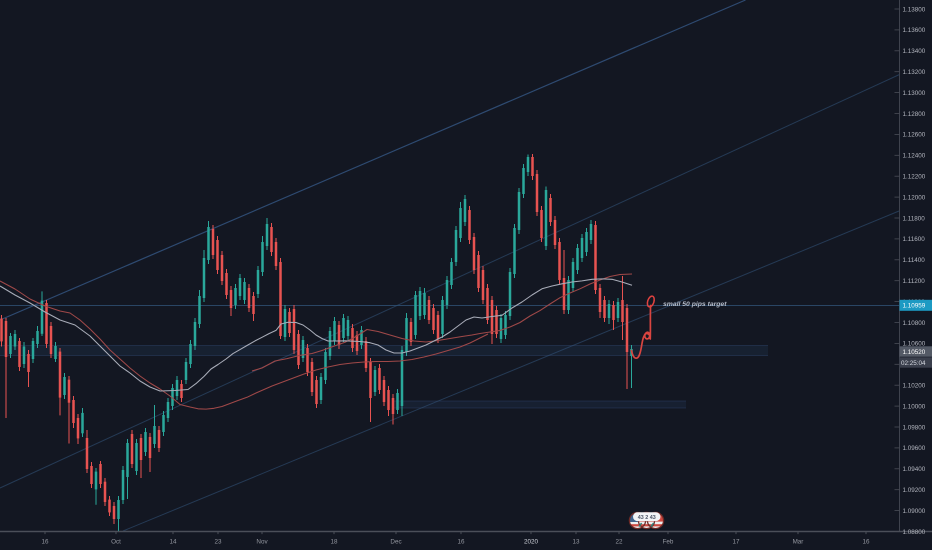 Image resolution: width=932 pixels, height=550 pixels. What do you see at coordinates (914, 30) in the screenshot?
I see `svg-text: 1.13600` at bounding box center [914, 30].